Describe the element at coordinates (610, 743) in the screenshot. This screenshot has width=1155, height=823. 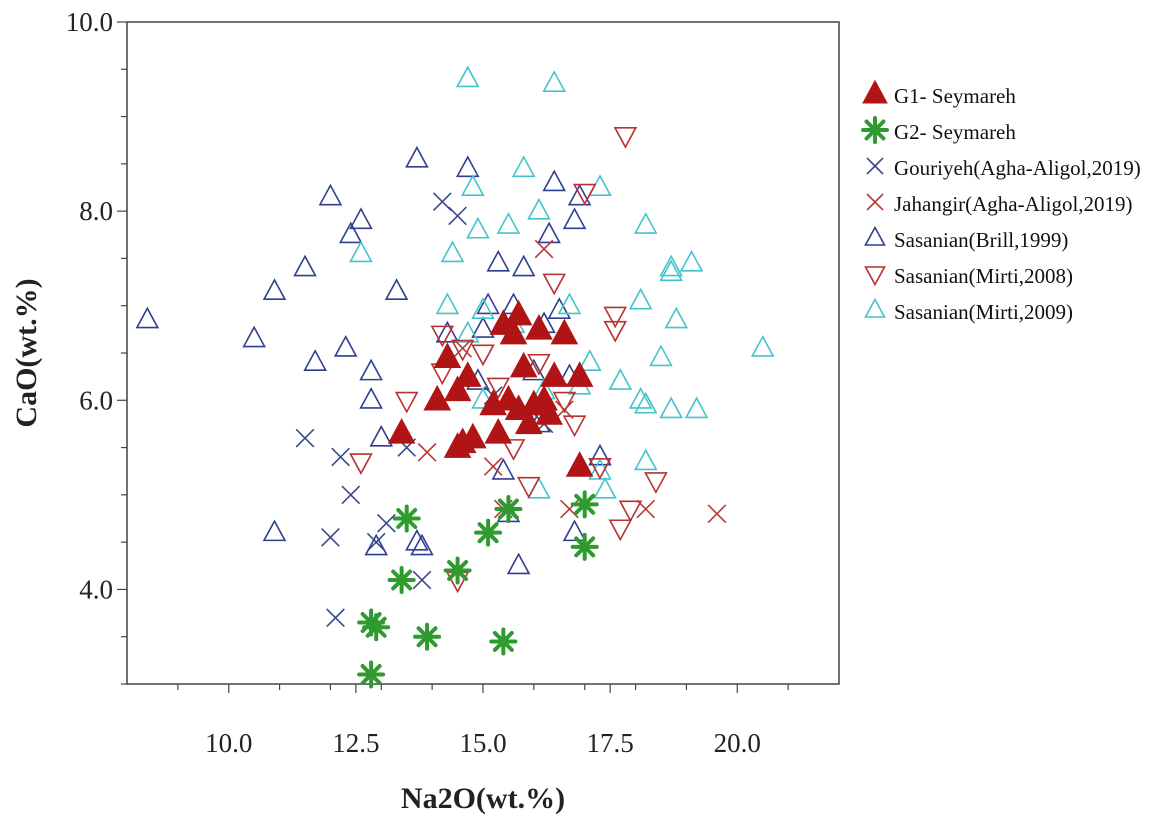
I see `x-tick-label: 17.5` at that location.